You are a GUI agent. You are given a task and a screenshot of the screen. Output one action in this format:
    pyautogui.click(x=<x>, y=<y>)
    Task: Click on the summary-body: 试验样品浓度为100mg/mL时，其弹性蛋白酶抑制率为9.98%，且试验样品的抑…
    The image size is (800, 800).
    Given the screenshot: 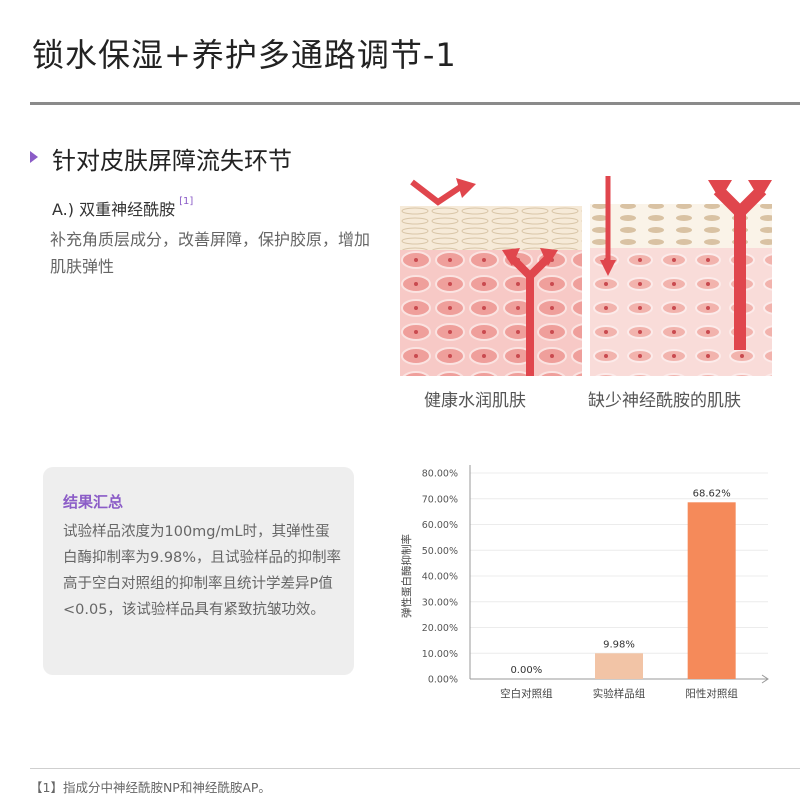 What is the action you would take?
    pyautogui.click(x=202, y=571)
    